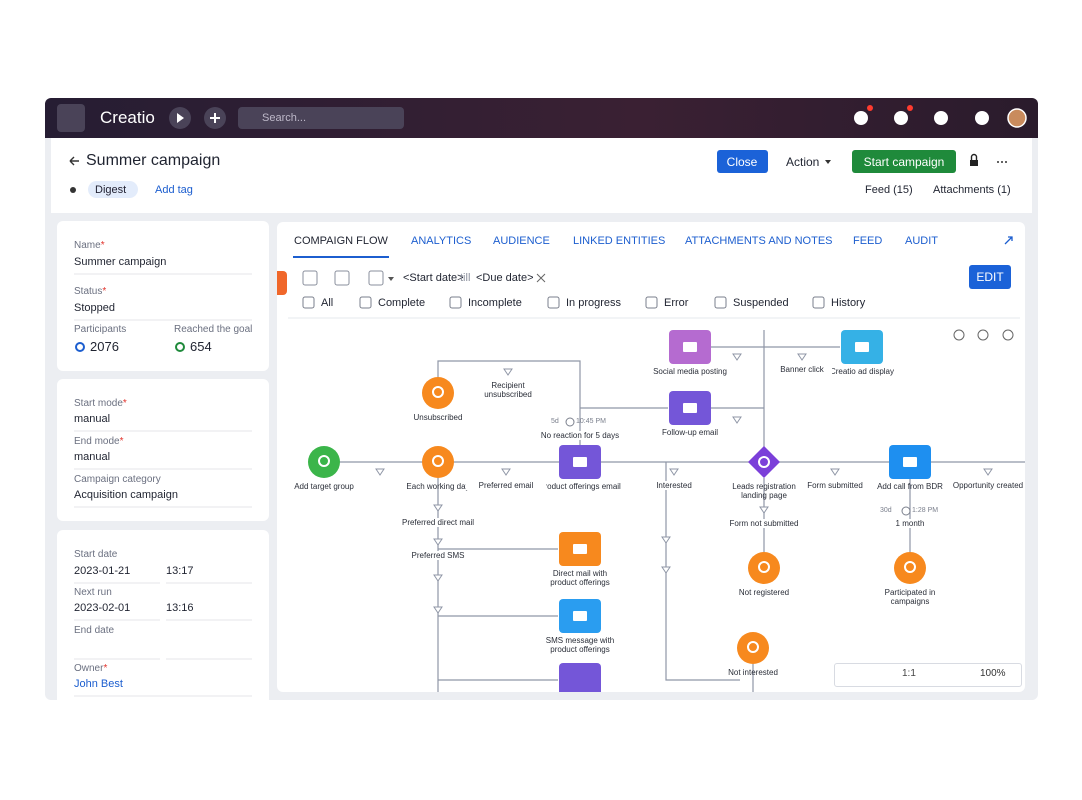 This screenshot has height=800, width=1082. I want to click on field-value: 654, so click(201, 346).